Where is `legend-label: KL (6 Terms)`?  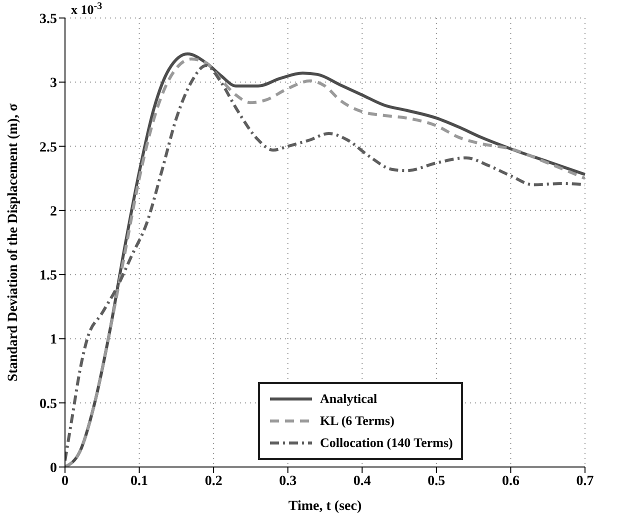 legend-label: KL (6 Terms) is located at coordinates (357, 421).